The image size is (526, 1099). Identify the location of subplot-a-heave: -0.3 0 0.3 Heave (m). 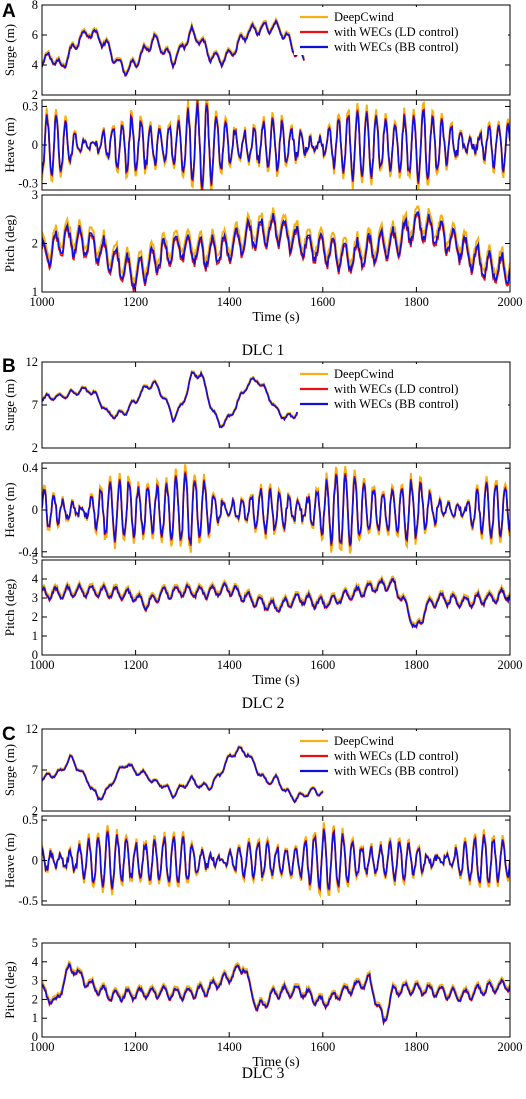
(256, 145).